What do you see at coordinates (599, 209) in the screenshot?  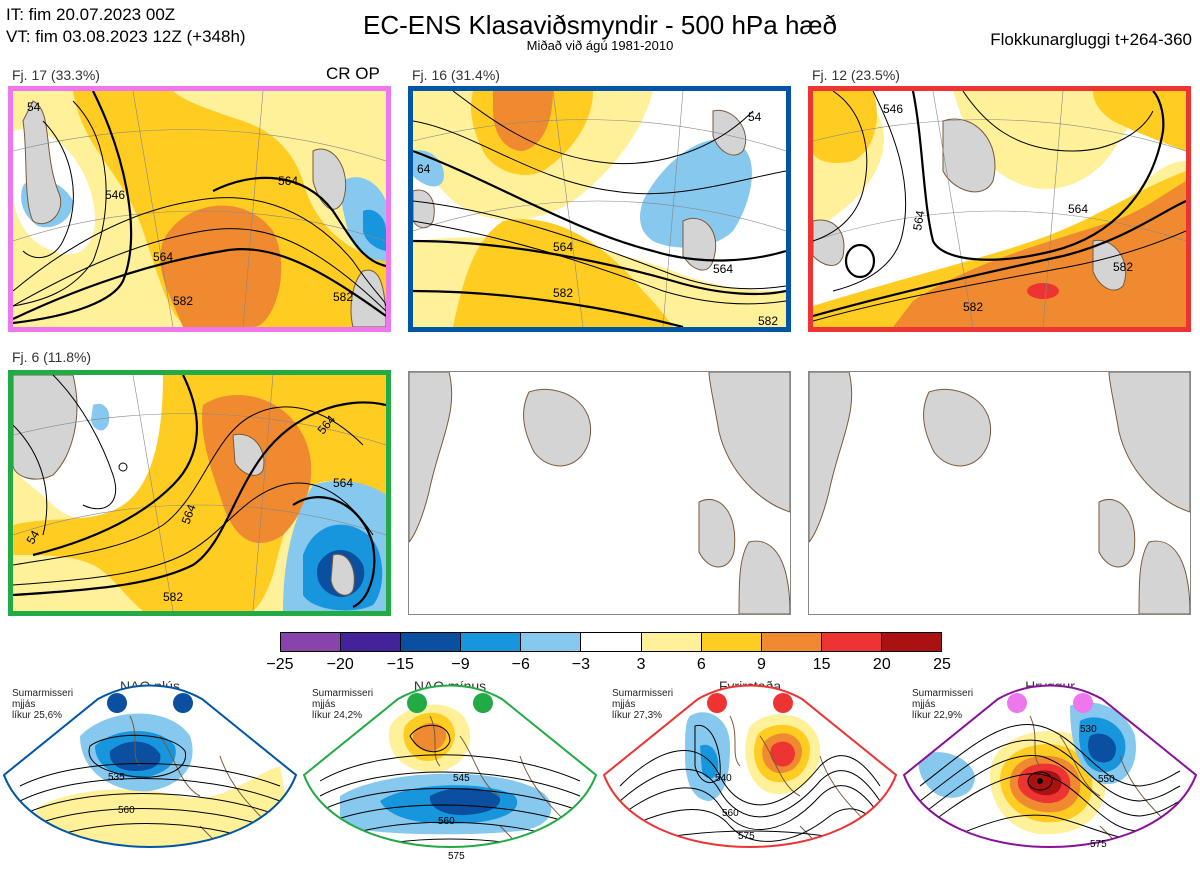 I see `cluster-map-16: 564 564 582 582 54 64` at bounding box center [599, 209].